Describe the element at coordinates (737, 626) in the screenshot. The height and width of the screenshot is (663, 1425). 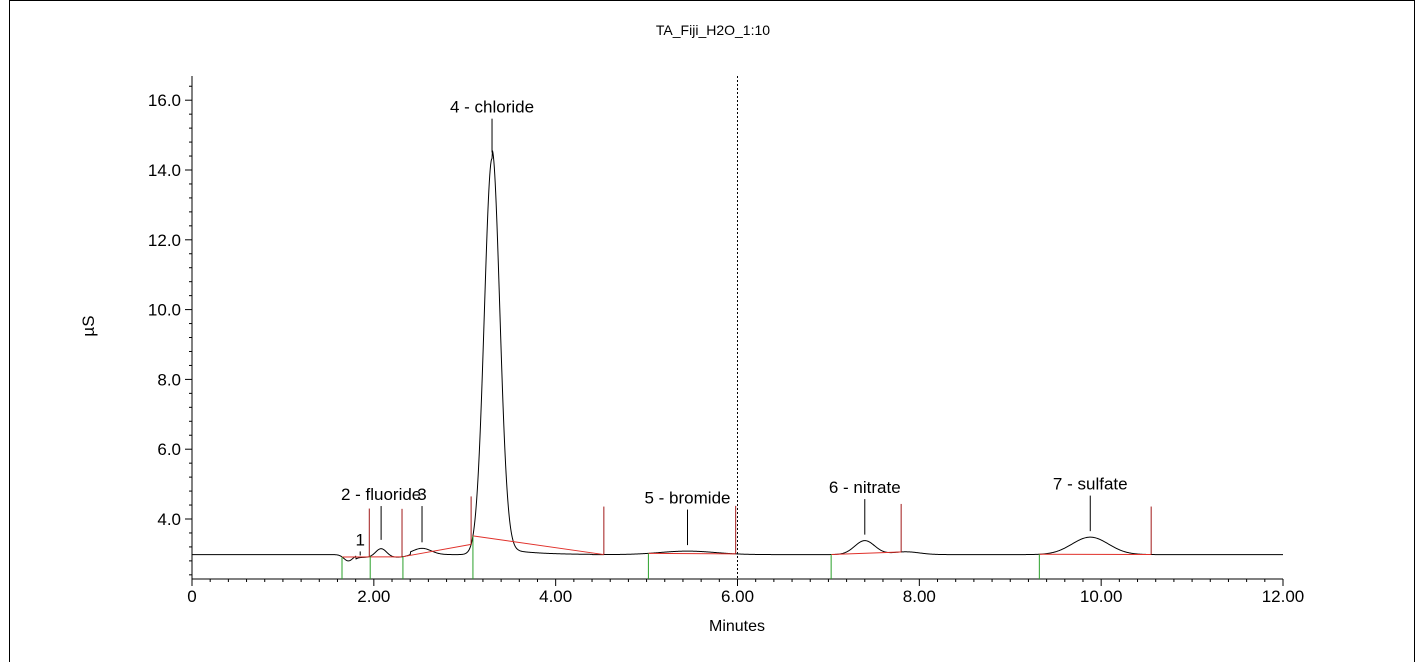
I see `x-axis-label: Minutes` at that location.